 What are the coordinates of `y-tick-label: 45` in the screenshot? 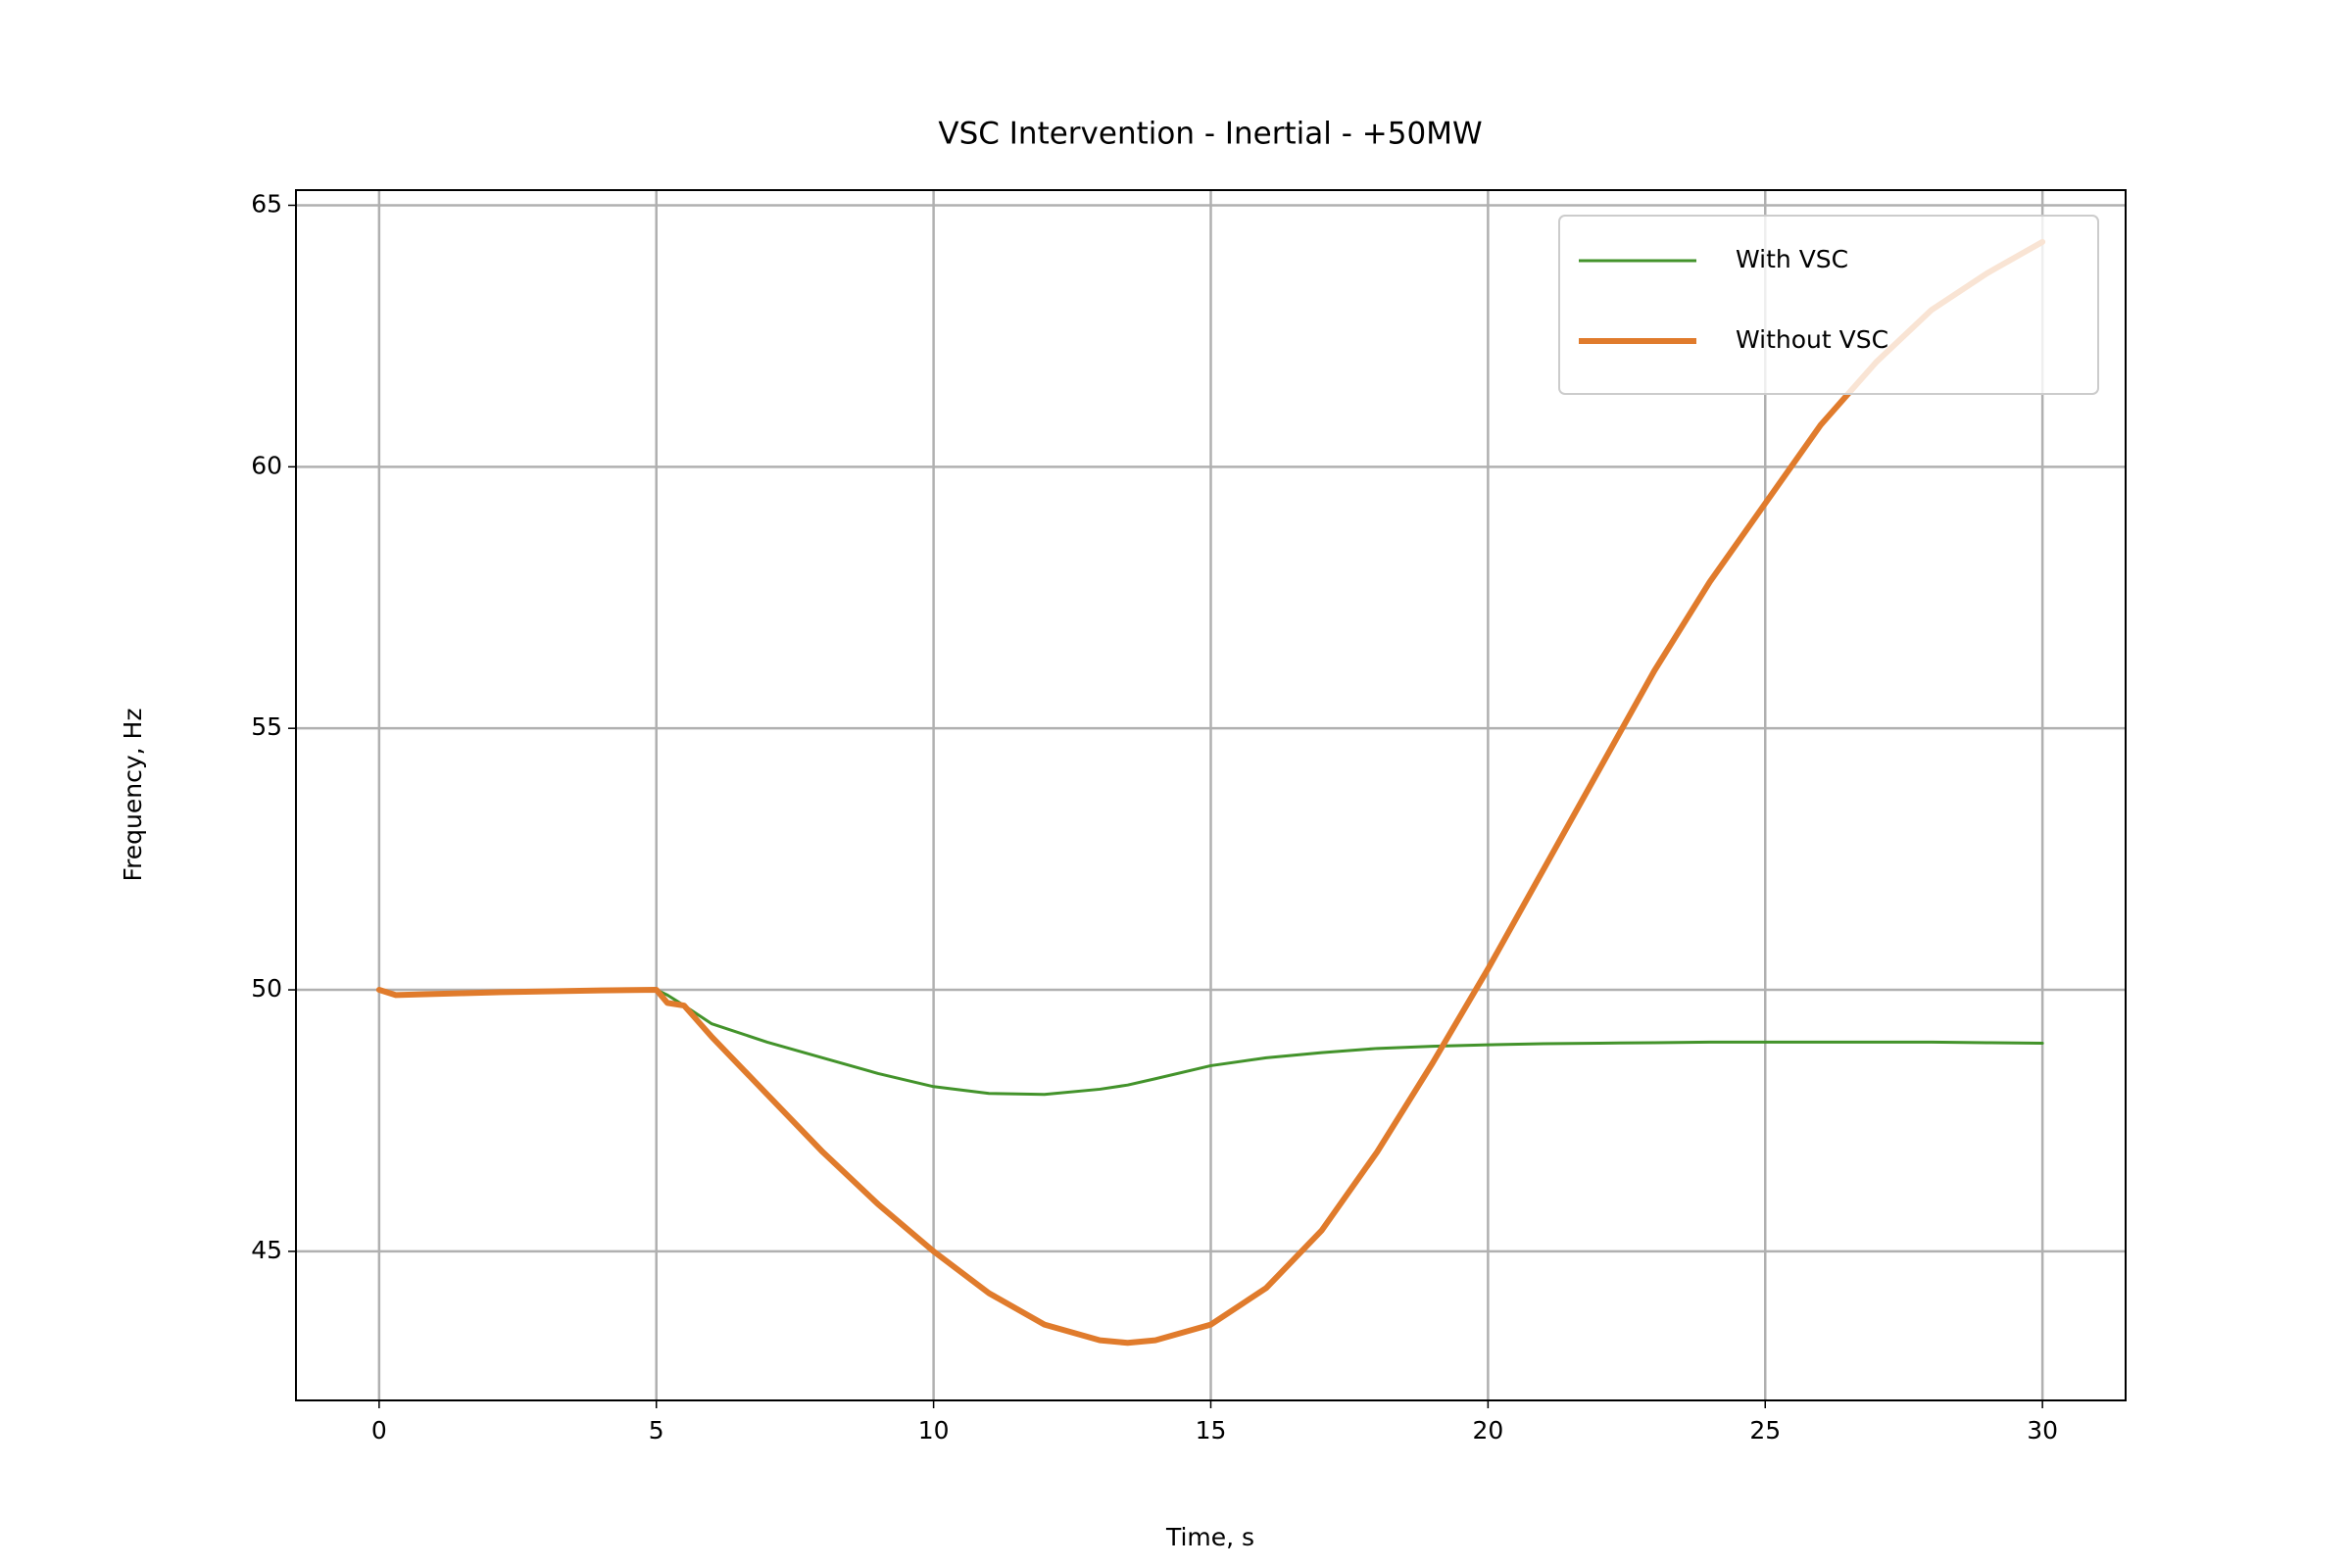 It's located at (266, 1250).